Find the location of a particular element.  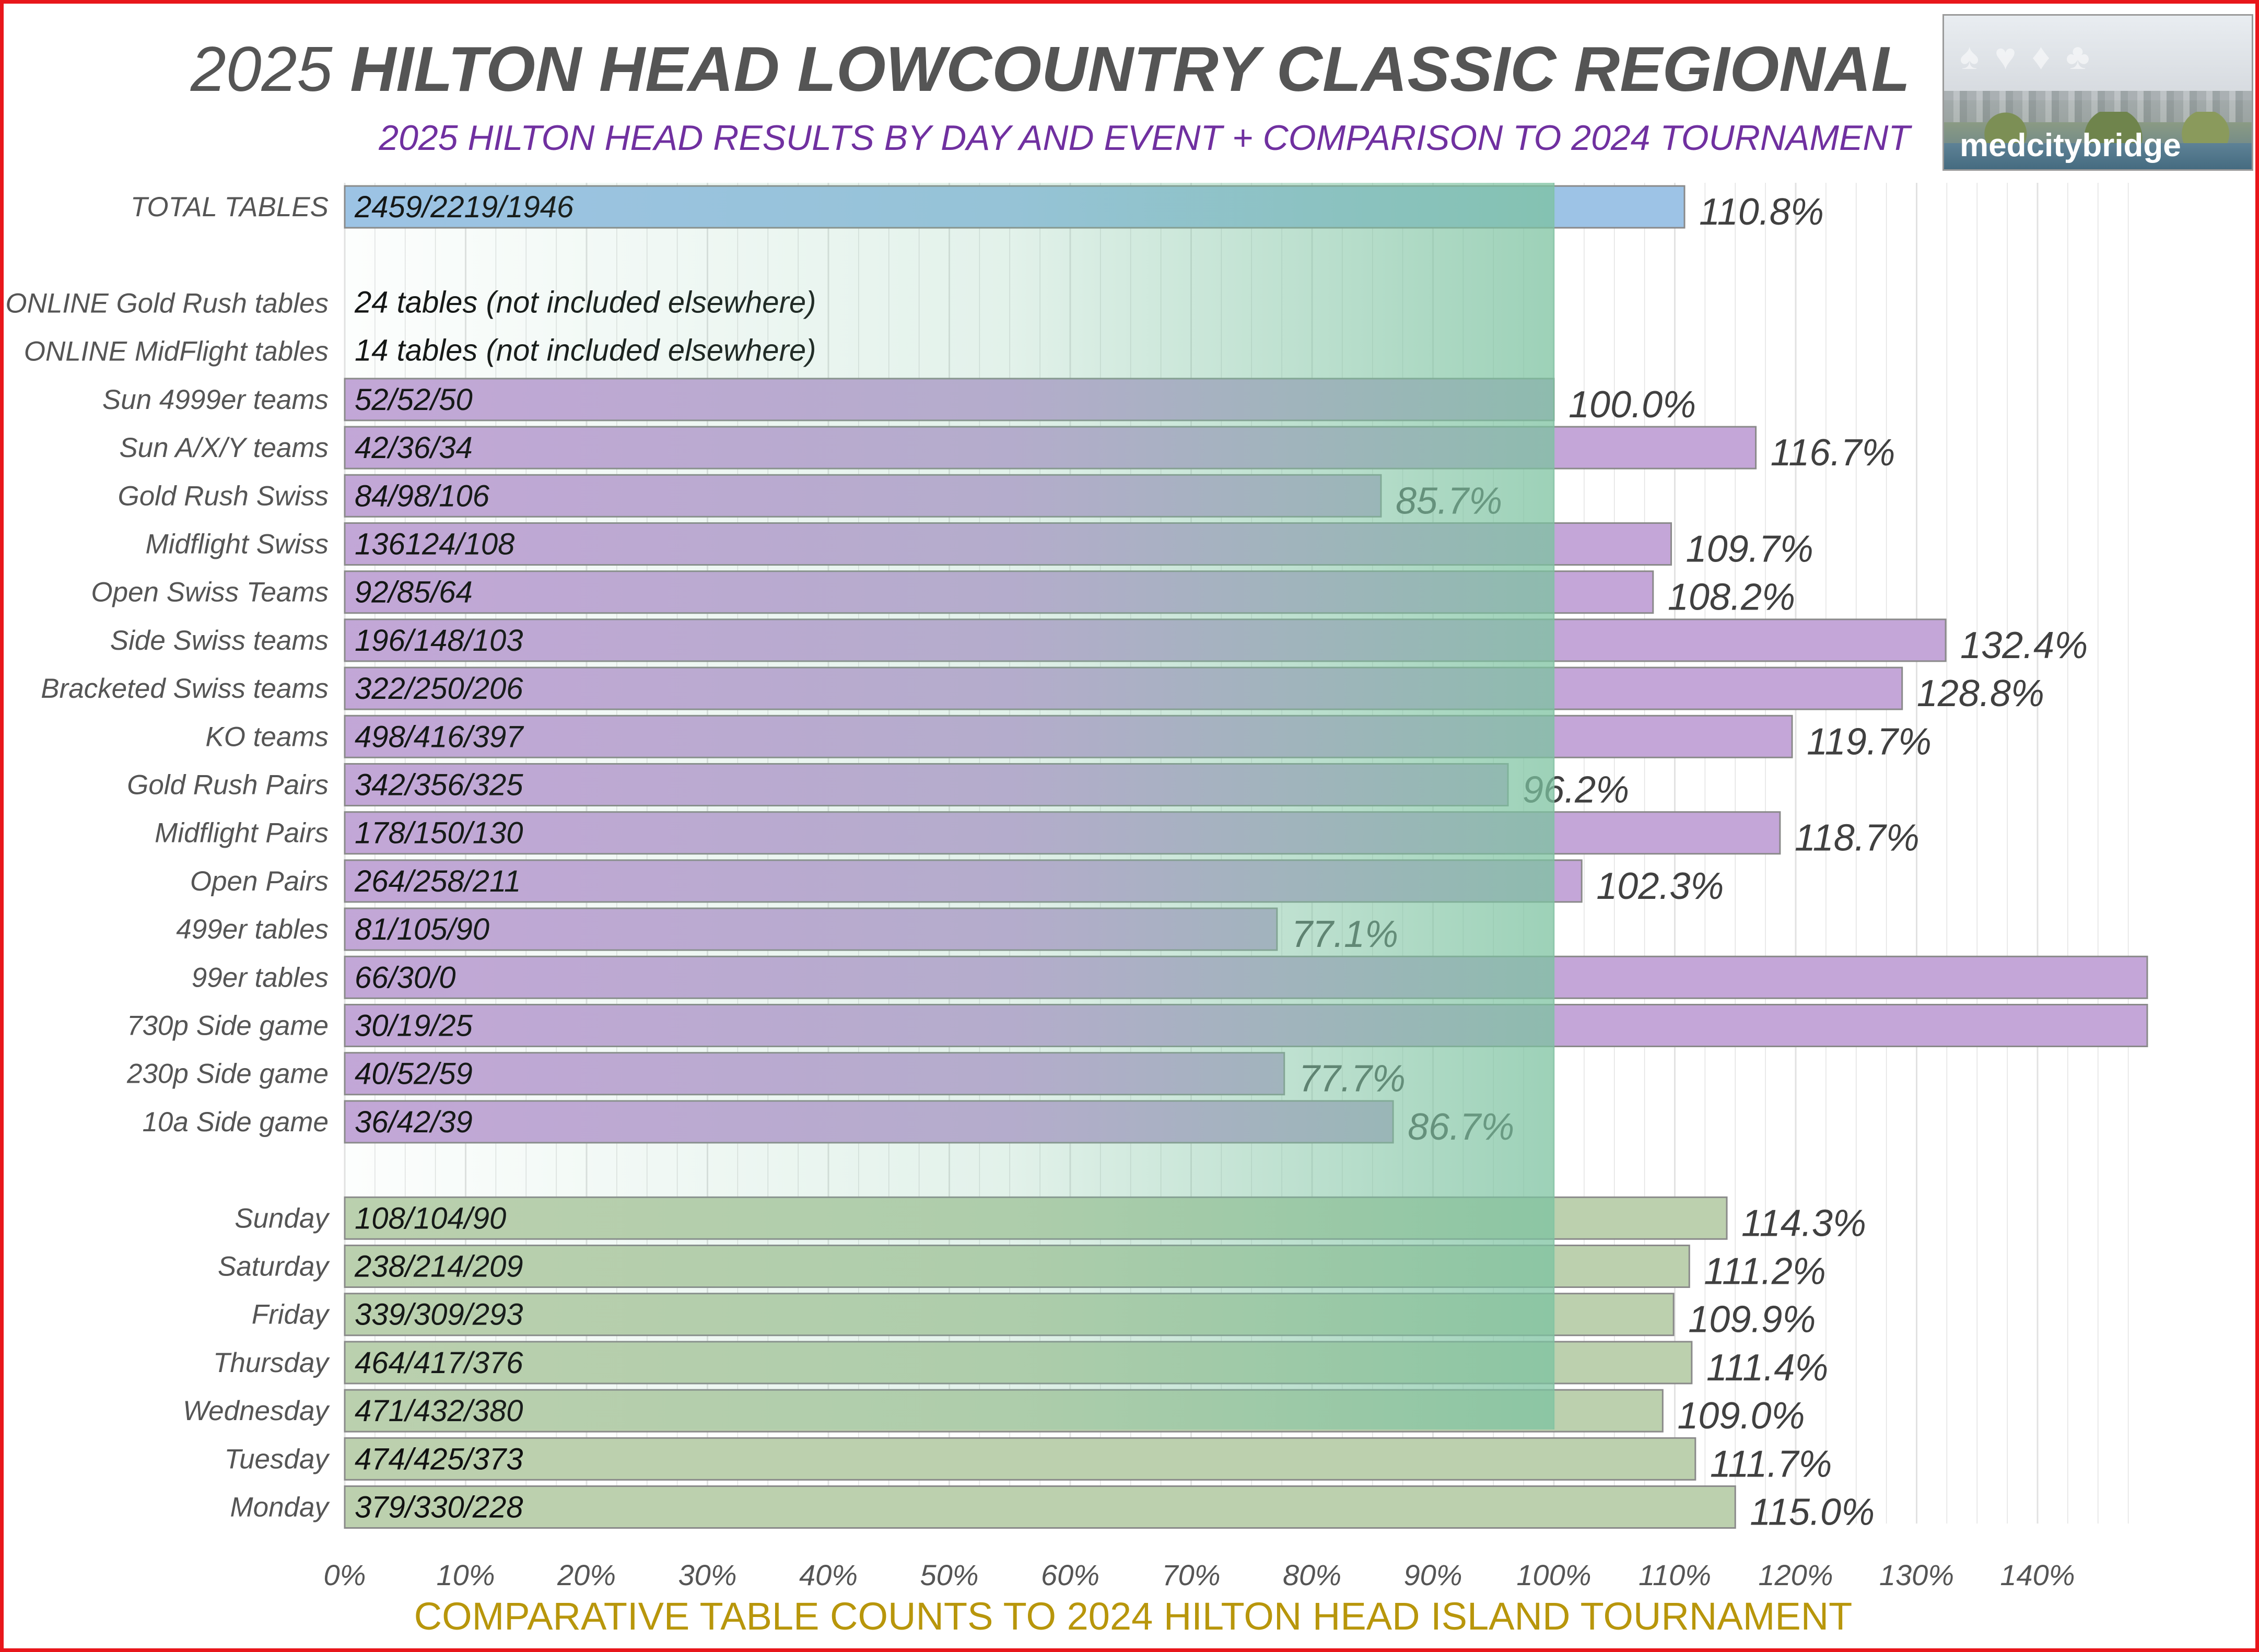

category-label: Gold Rush Swiss is located at coordinates (223, 496).